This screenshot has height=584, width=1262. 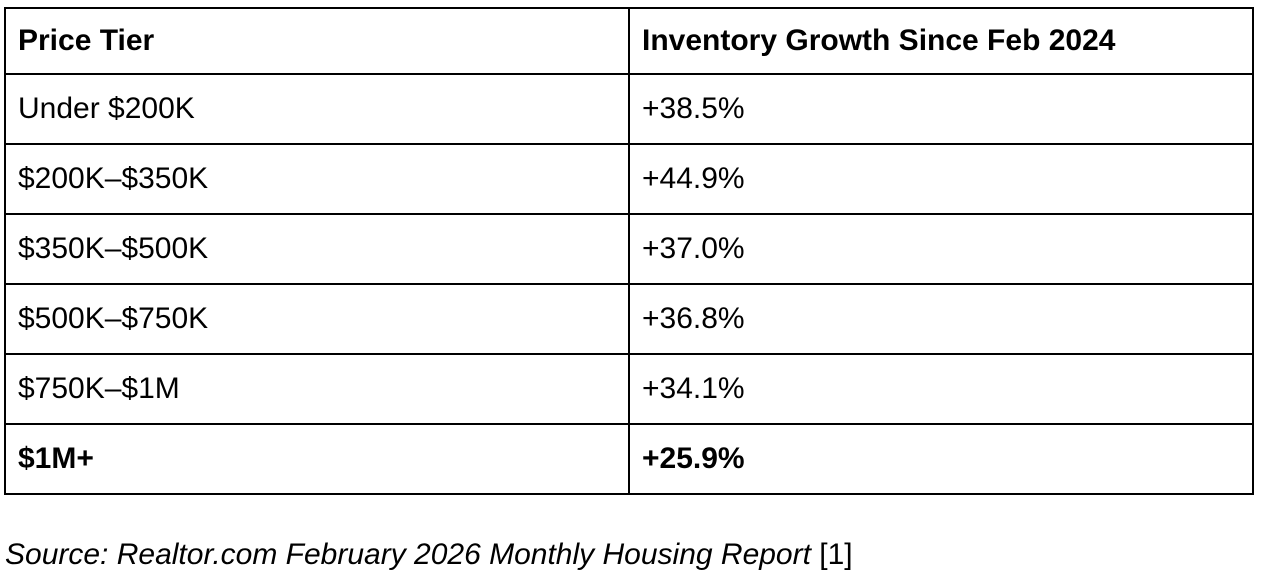 What do you see at coordinates (317, 249) in the screenshot?
I see `price-tier-cell: $350K–$500K` at bounding box center [317, 249].